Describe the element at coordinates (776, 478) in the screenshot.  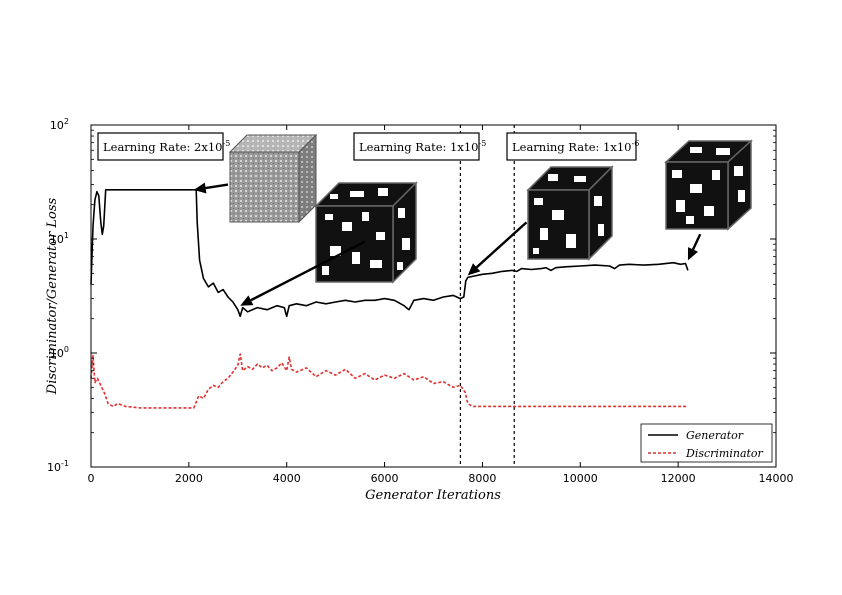
I see `x-tick-label: 14000` at that location.